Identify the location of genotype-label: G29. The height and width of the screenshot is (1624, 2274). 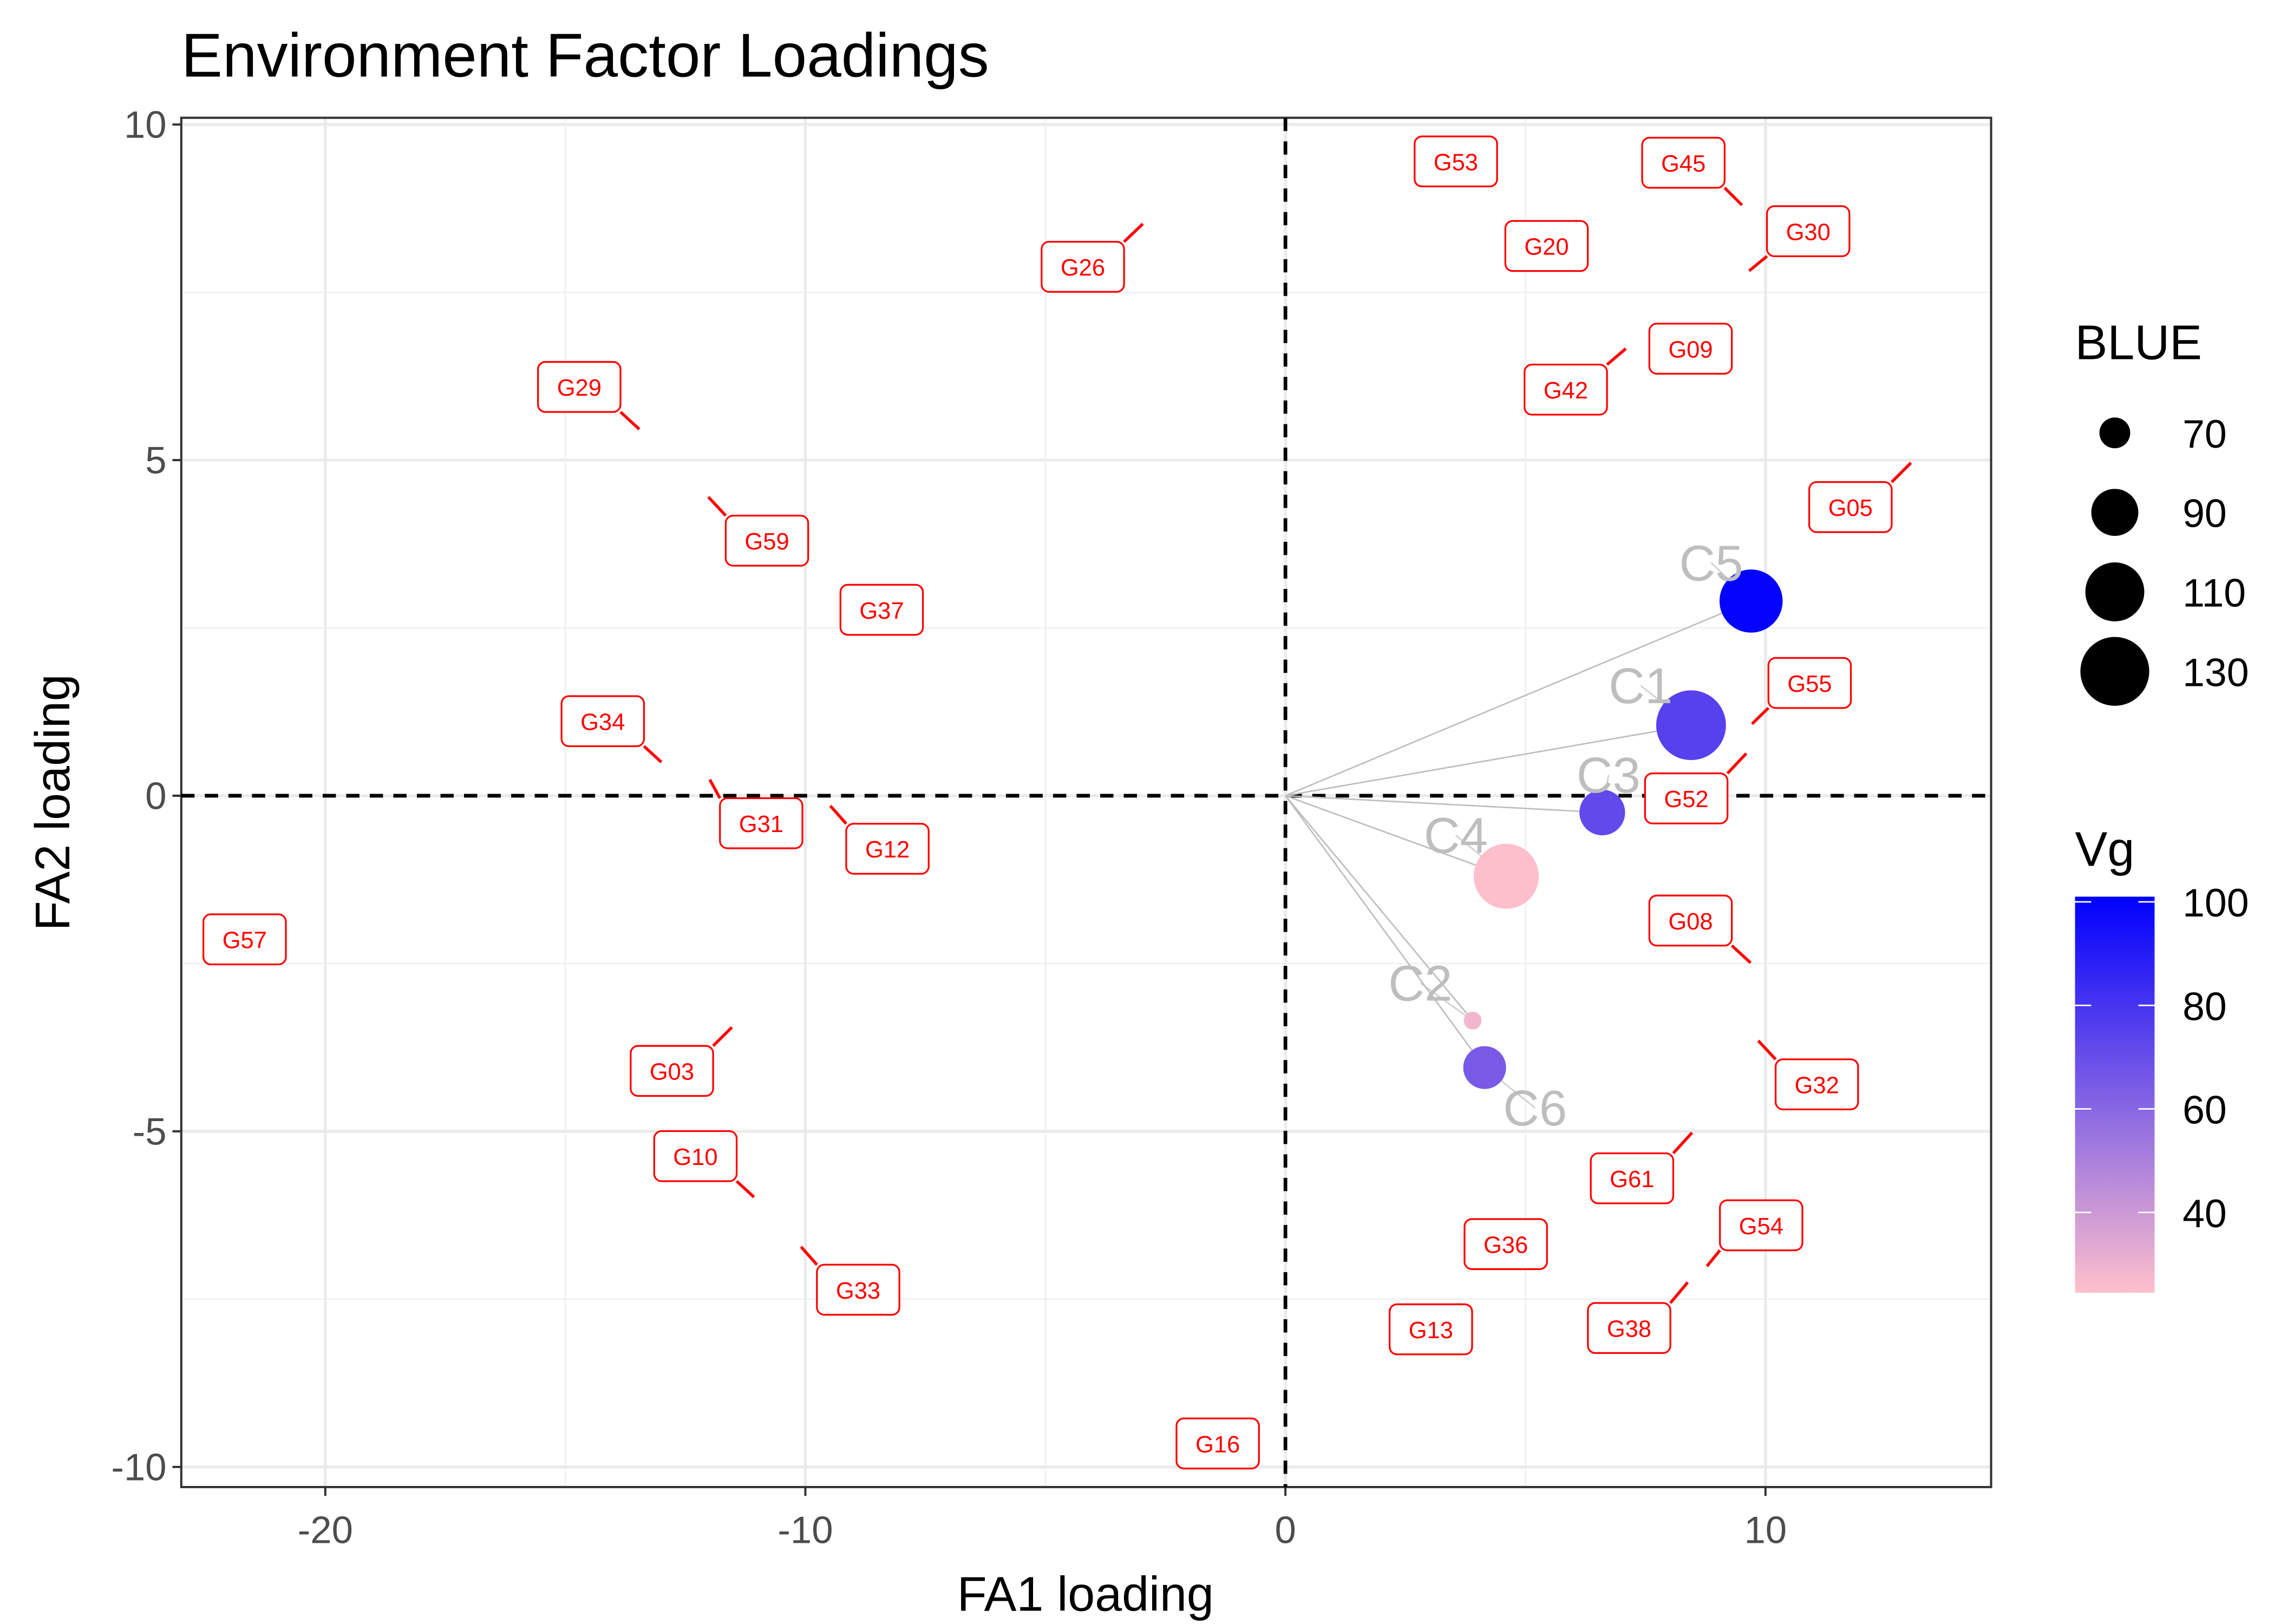
(580, 388).